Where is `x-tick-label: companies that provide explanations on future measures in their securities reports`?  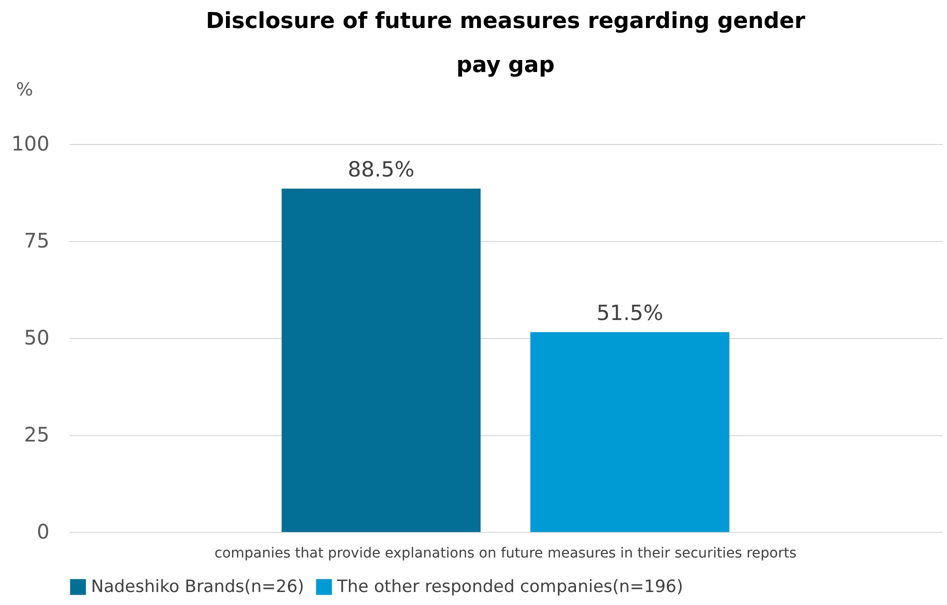 x-tick-label: companies that provide explanations on future measures in their securities reports is located at coordinates (505, 554).